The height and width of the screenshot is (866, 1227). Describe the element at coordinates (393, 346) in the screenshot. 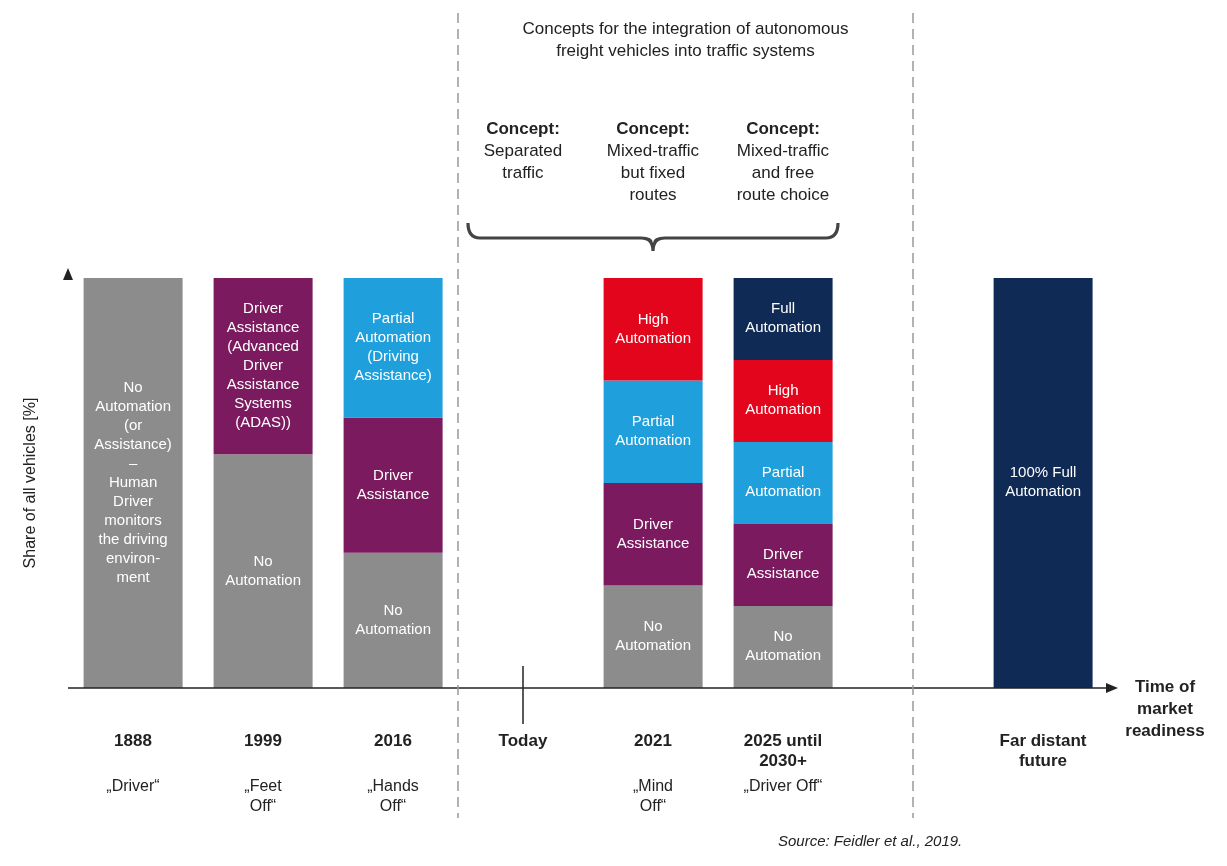

I see `data-label: Partial Automation (Driving Assistance)` at that location.